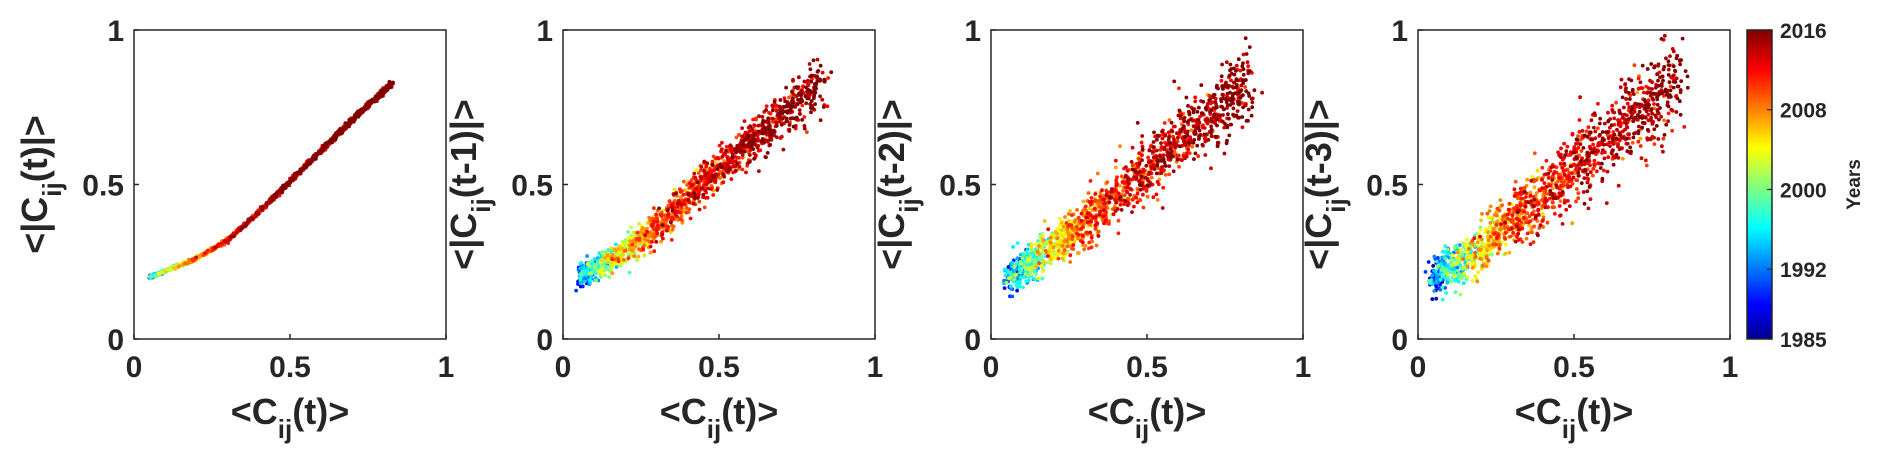 The image size is (1883, 473). What do you see at coordinates (115, 31) in the screenshot?
I see `y-tick-label: 1` at bounding box center [115, 31].